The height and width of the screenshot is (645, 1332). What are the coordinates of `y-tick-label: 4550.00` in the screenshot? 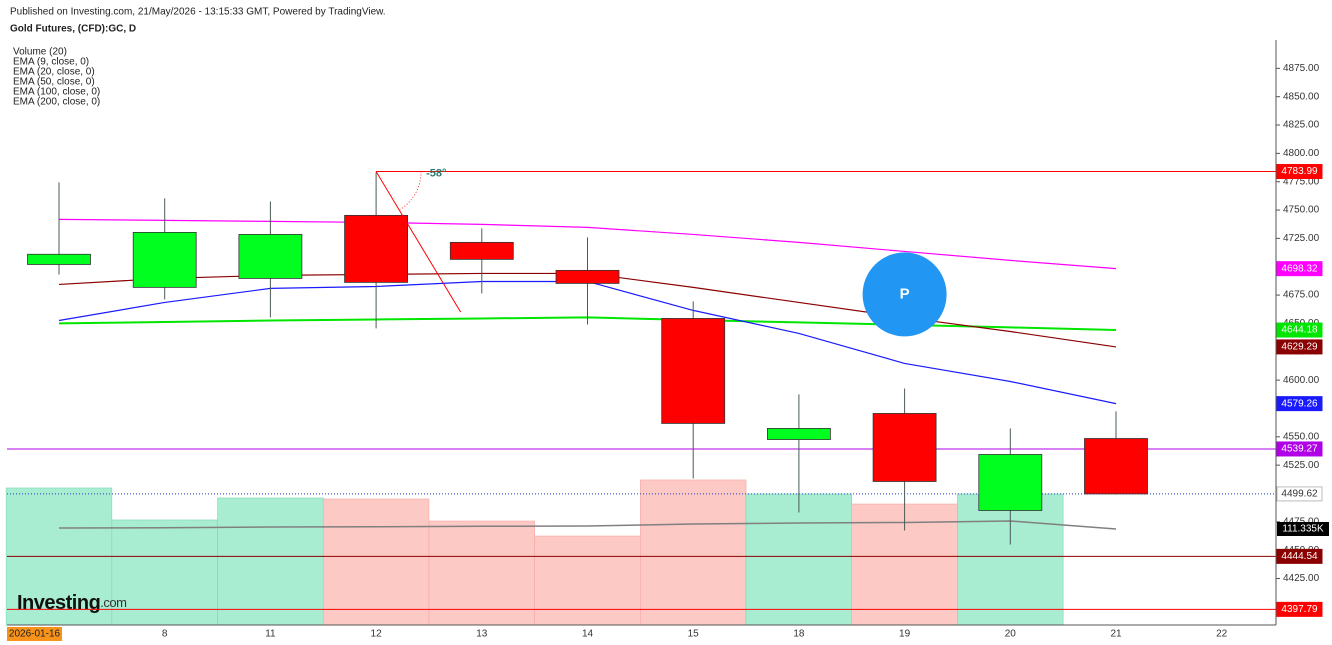 It's located at (1301, 436).